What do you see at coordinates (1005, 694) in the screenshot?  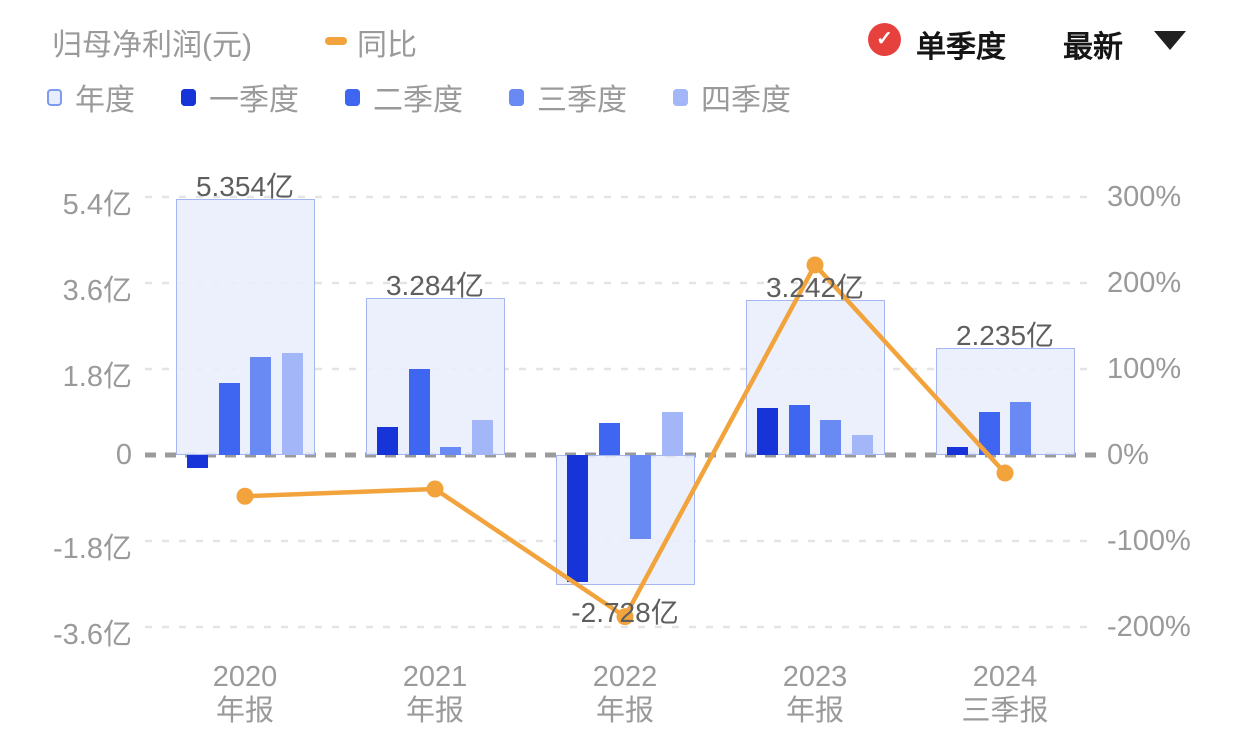 I see `x-axis-label-2024: 2024 三季报` at bounding box center [1005, 694].